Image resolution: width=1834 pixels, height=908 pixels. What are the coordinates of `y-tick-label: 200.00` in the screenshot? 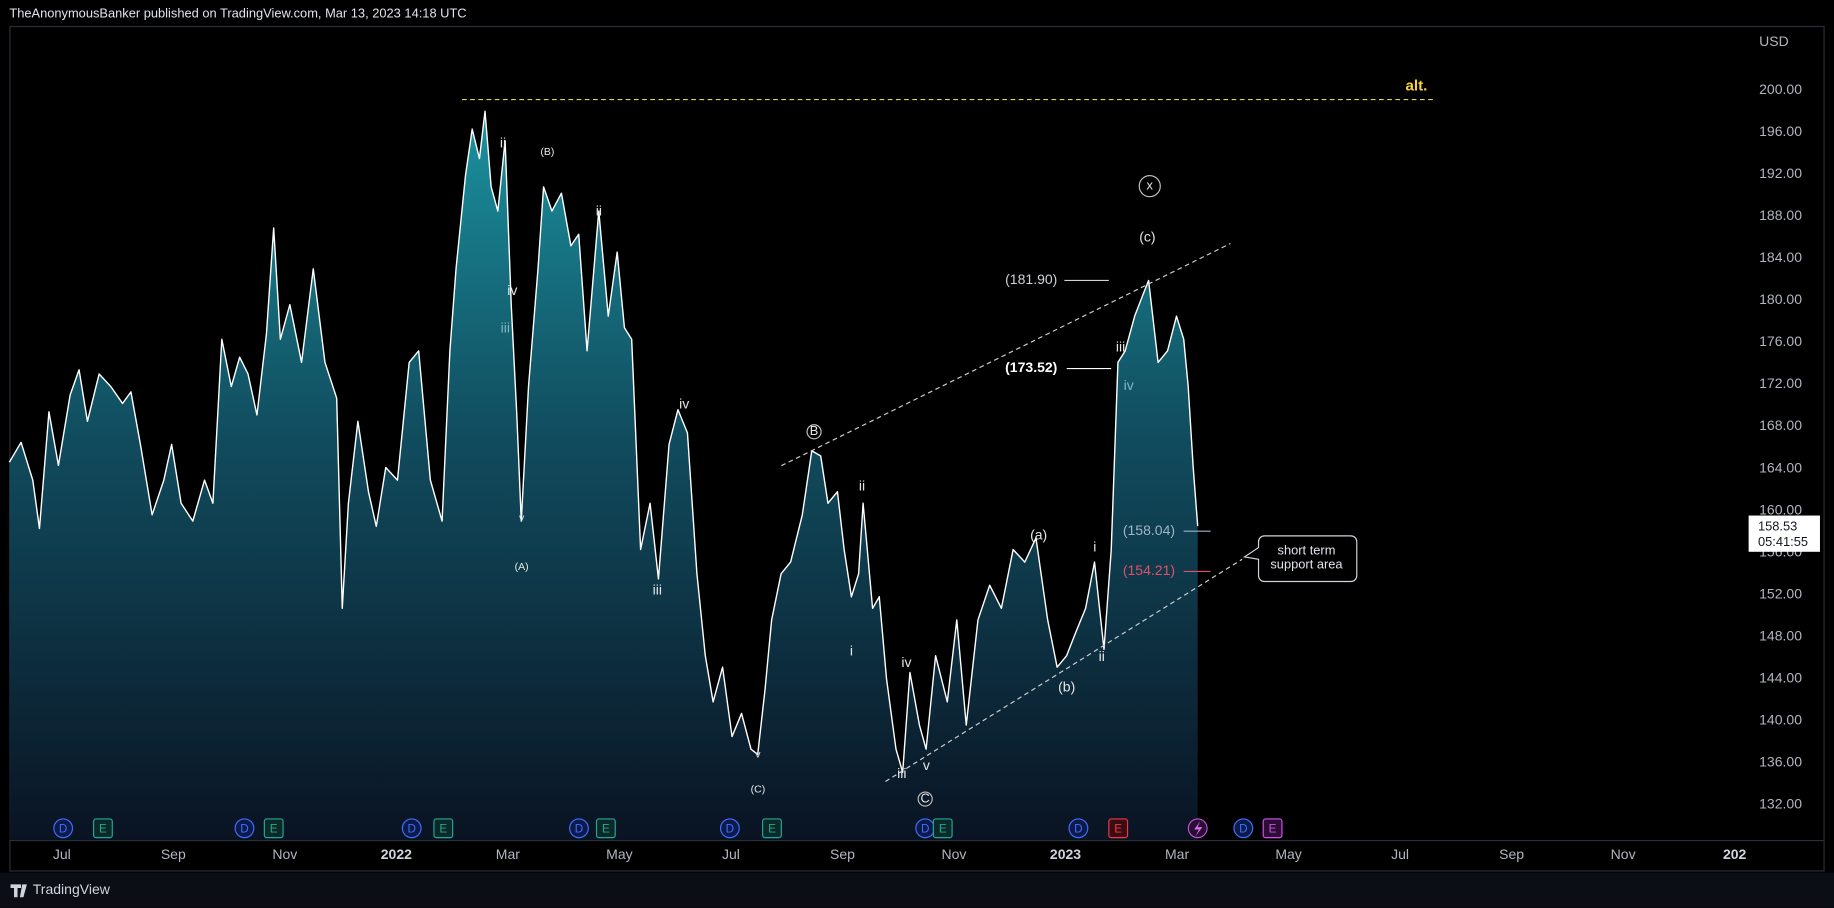 It's located at (1780, 89).